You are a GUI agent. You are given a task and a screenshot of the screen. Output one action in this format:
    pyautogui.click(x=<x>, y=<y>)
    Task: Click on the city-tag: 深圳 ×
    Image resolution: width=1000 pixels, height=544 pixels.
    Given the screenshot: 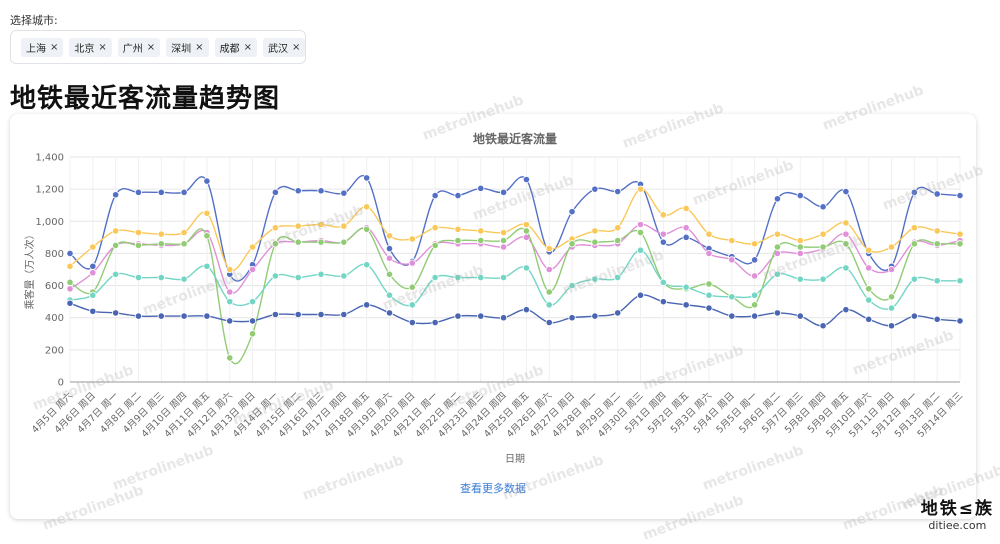 What is the action you would take?
    pyautogui.click(x=187, y=47)
    